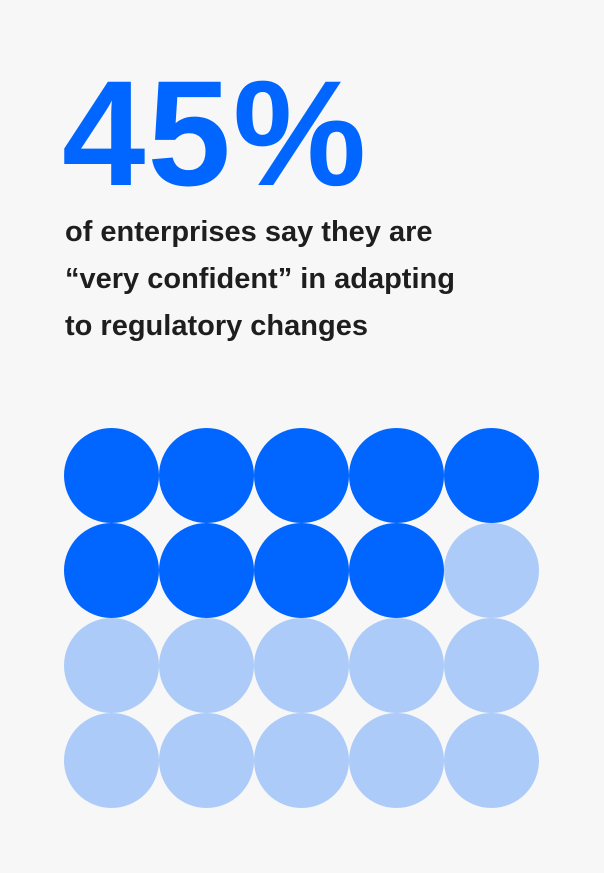 Image resolution: width=604 pixels, height=873 pixels. Describe the element at coordinates (215, 133) in the screenshot. I see `headline-percentage: 45%` at that location.